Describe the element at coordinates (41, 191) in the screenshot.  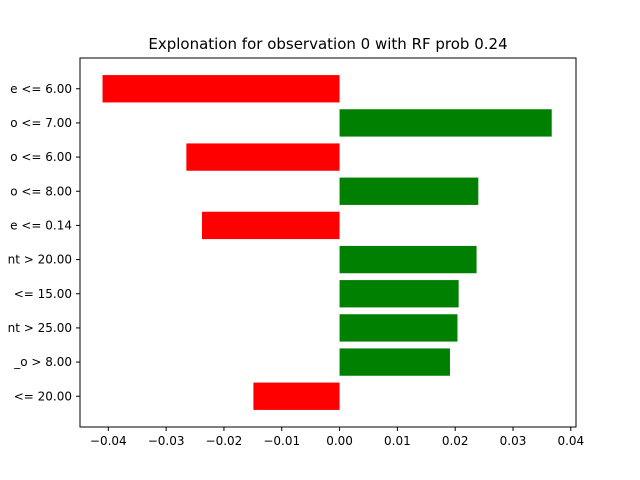
I see `y-tick-label-3: o <= 8.00` at that location.